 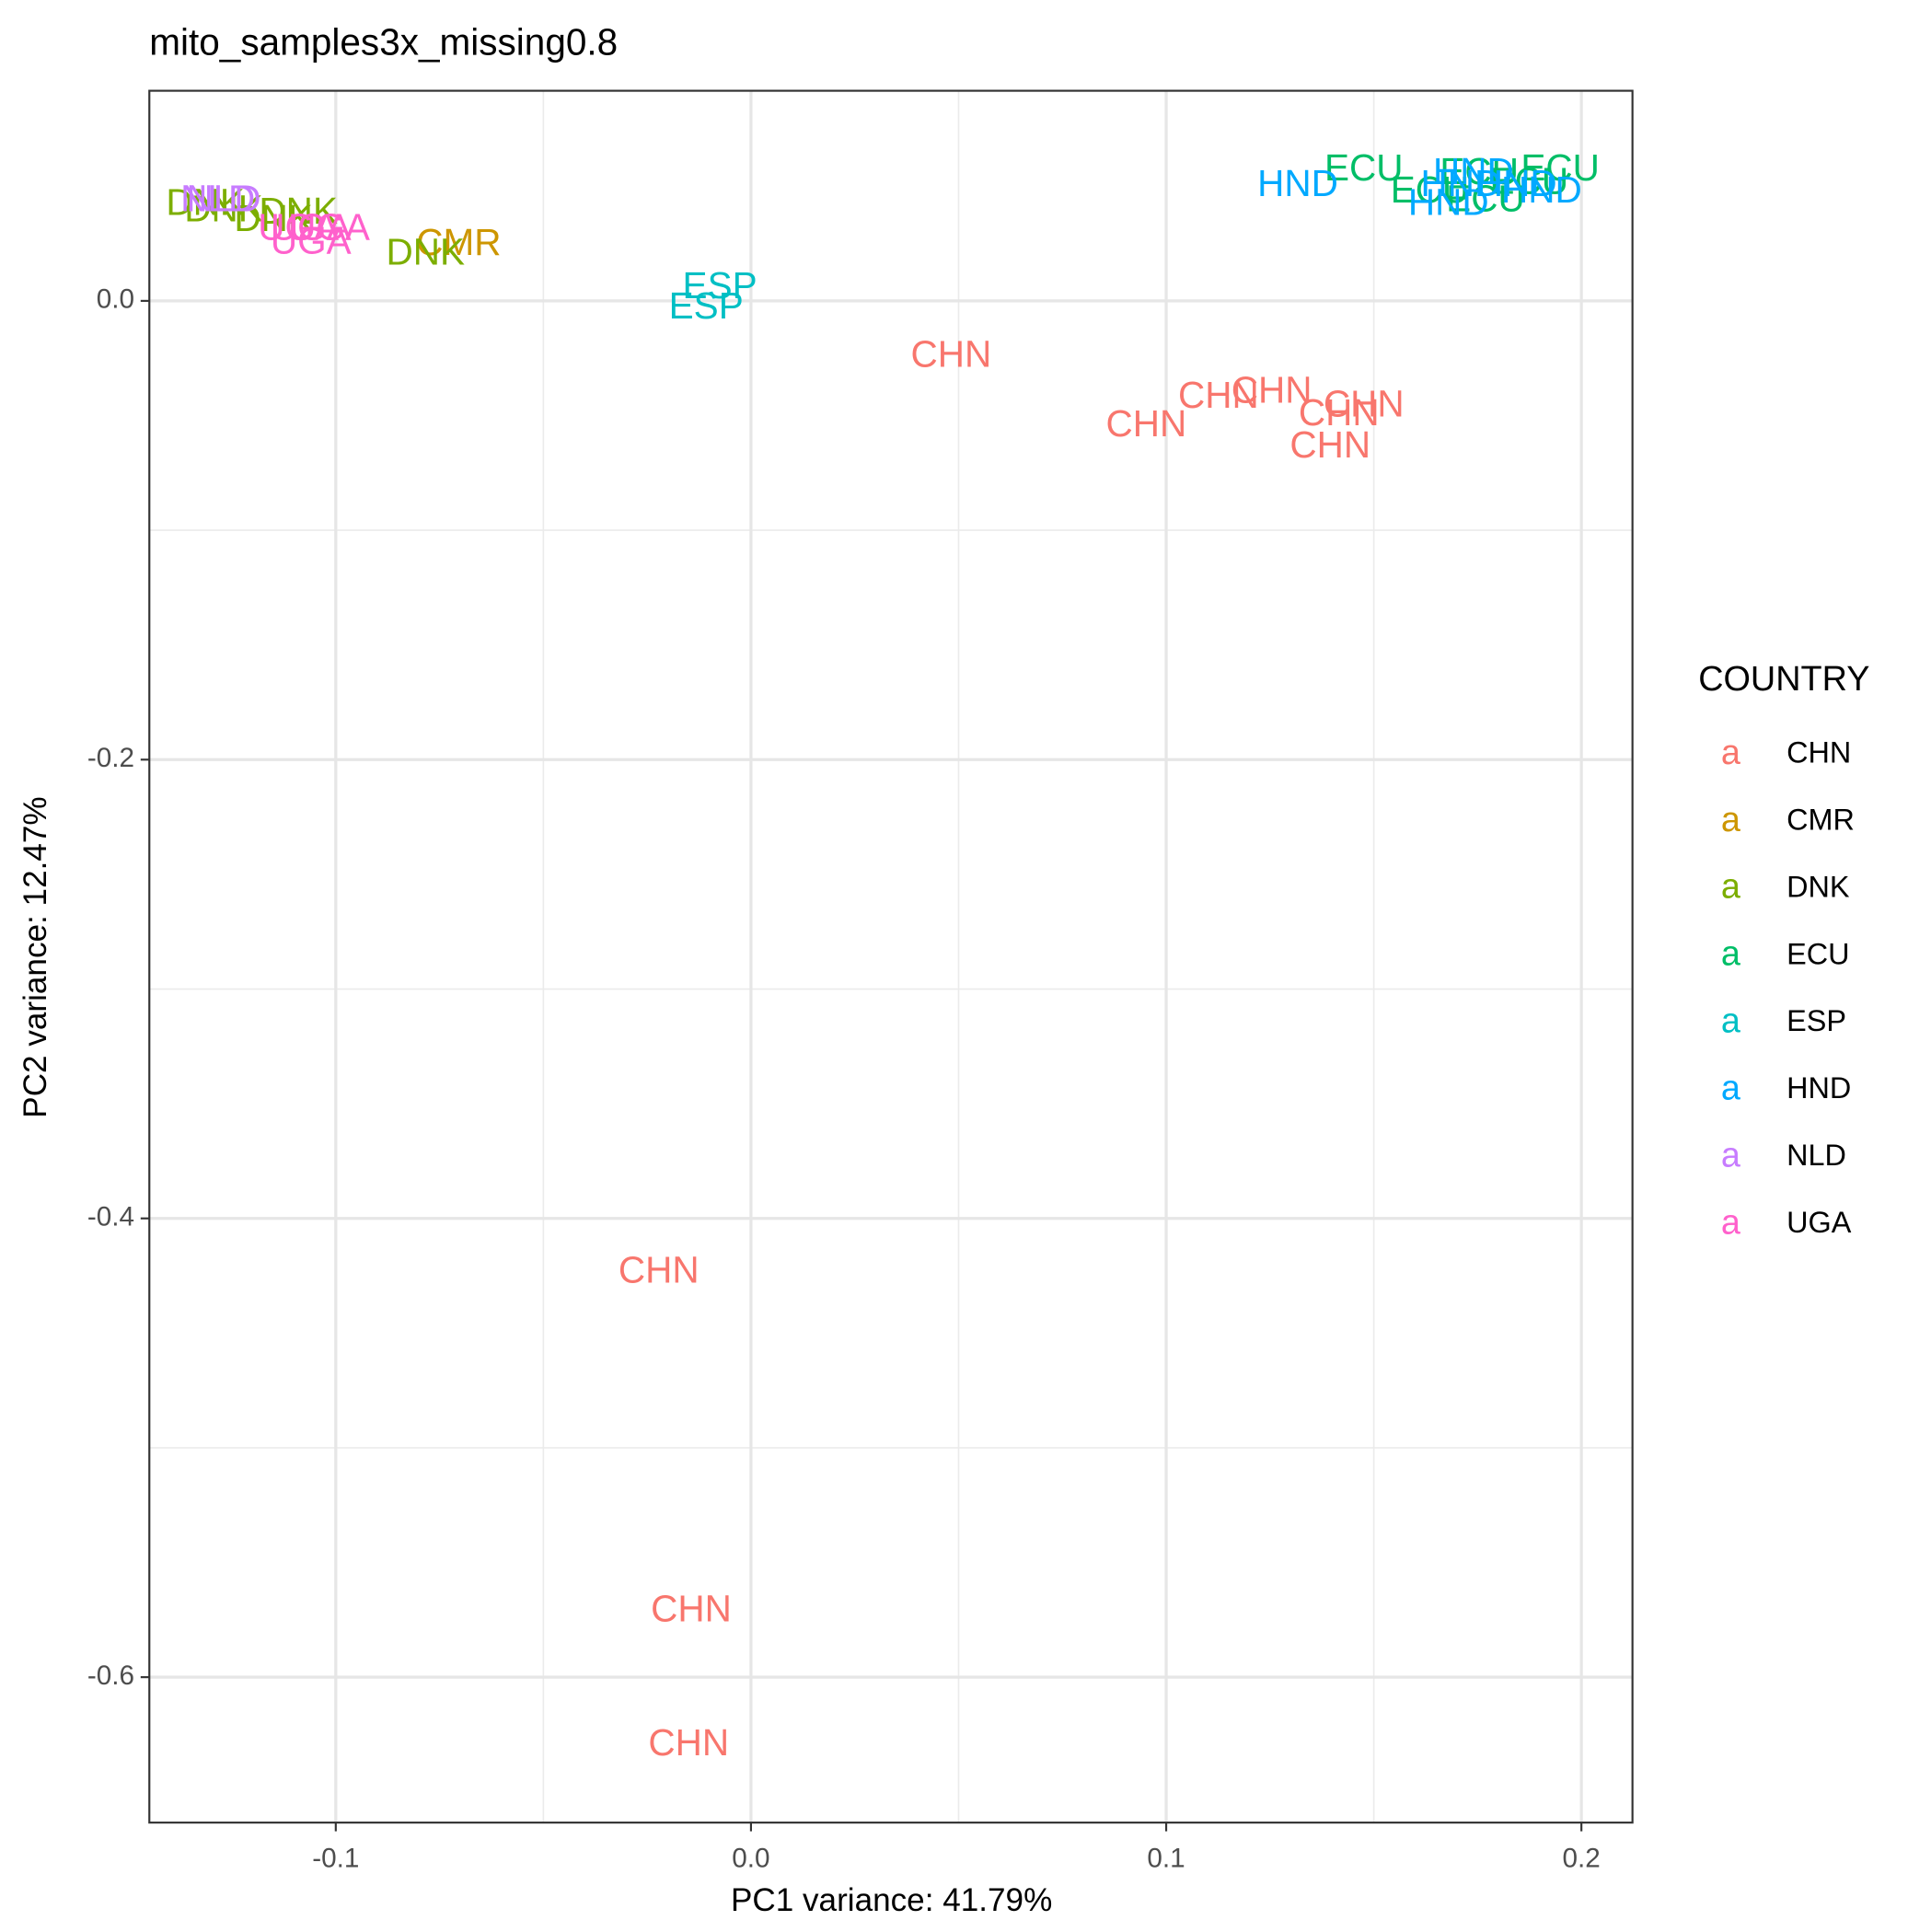 I want to click on y-tick-label: 0.0, so click(x=115, y=300).